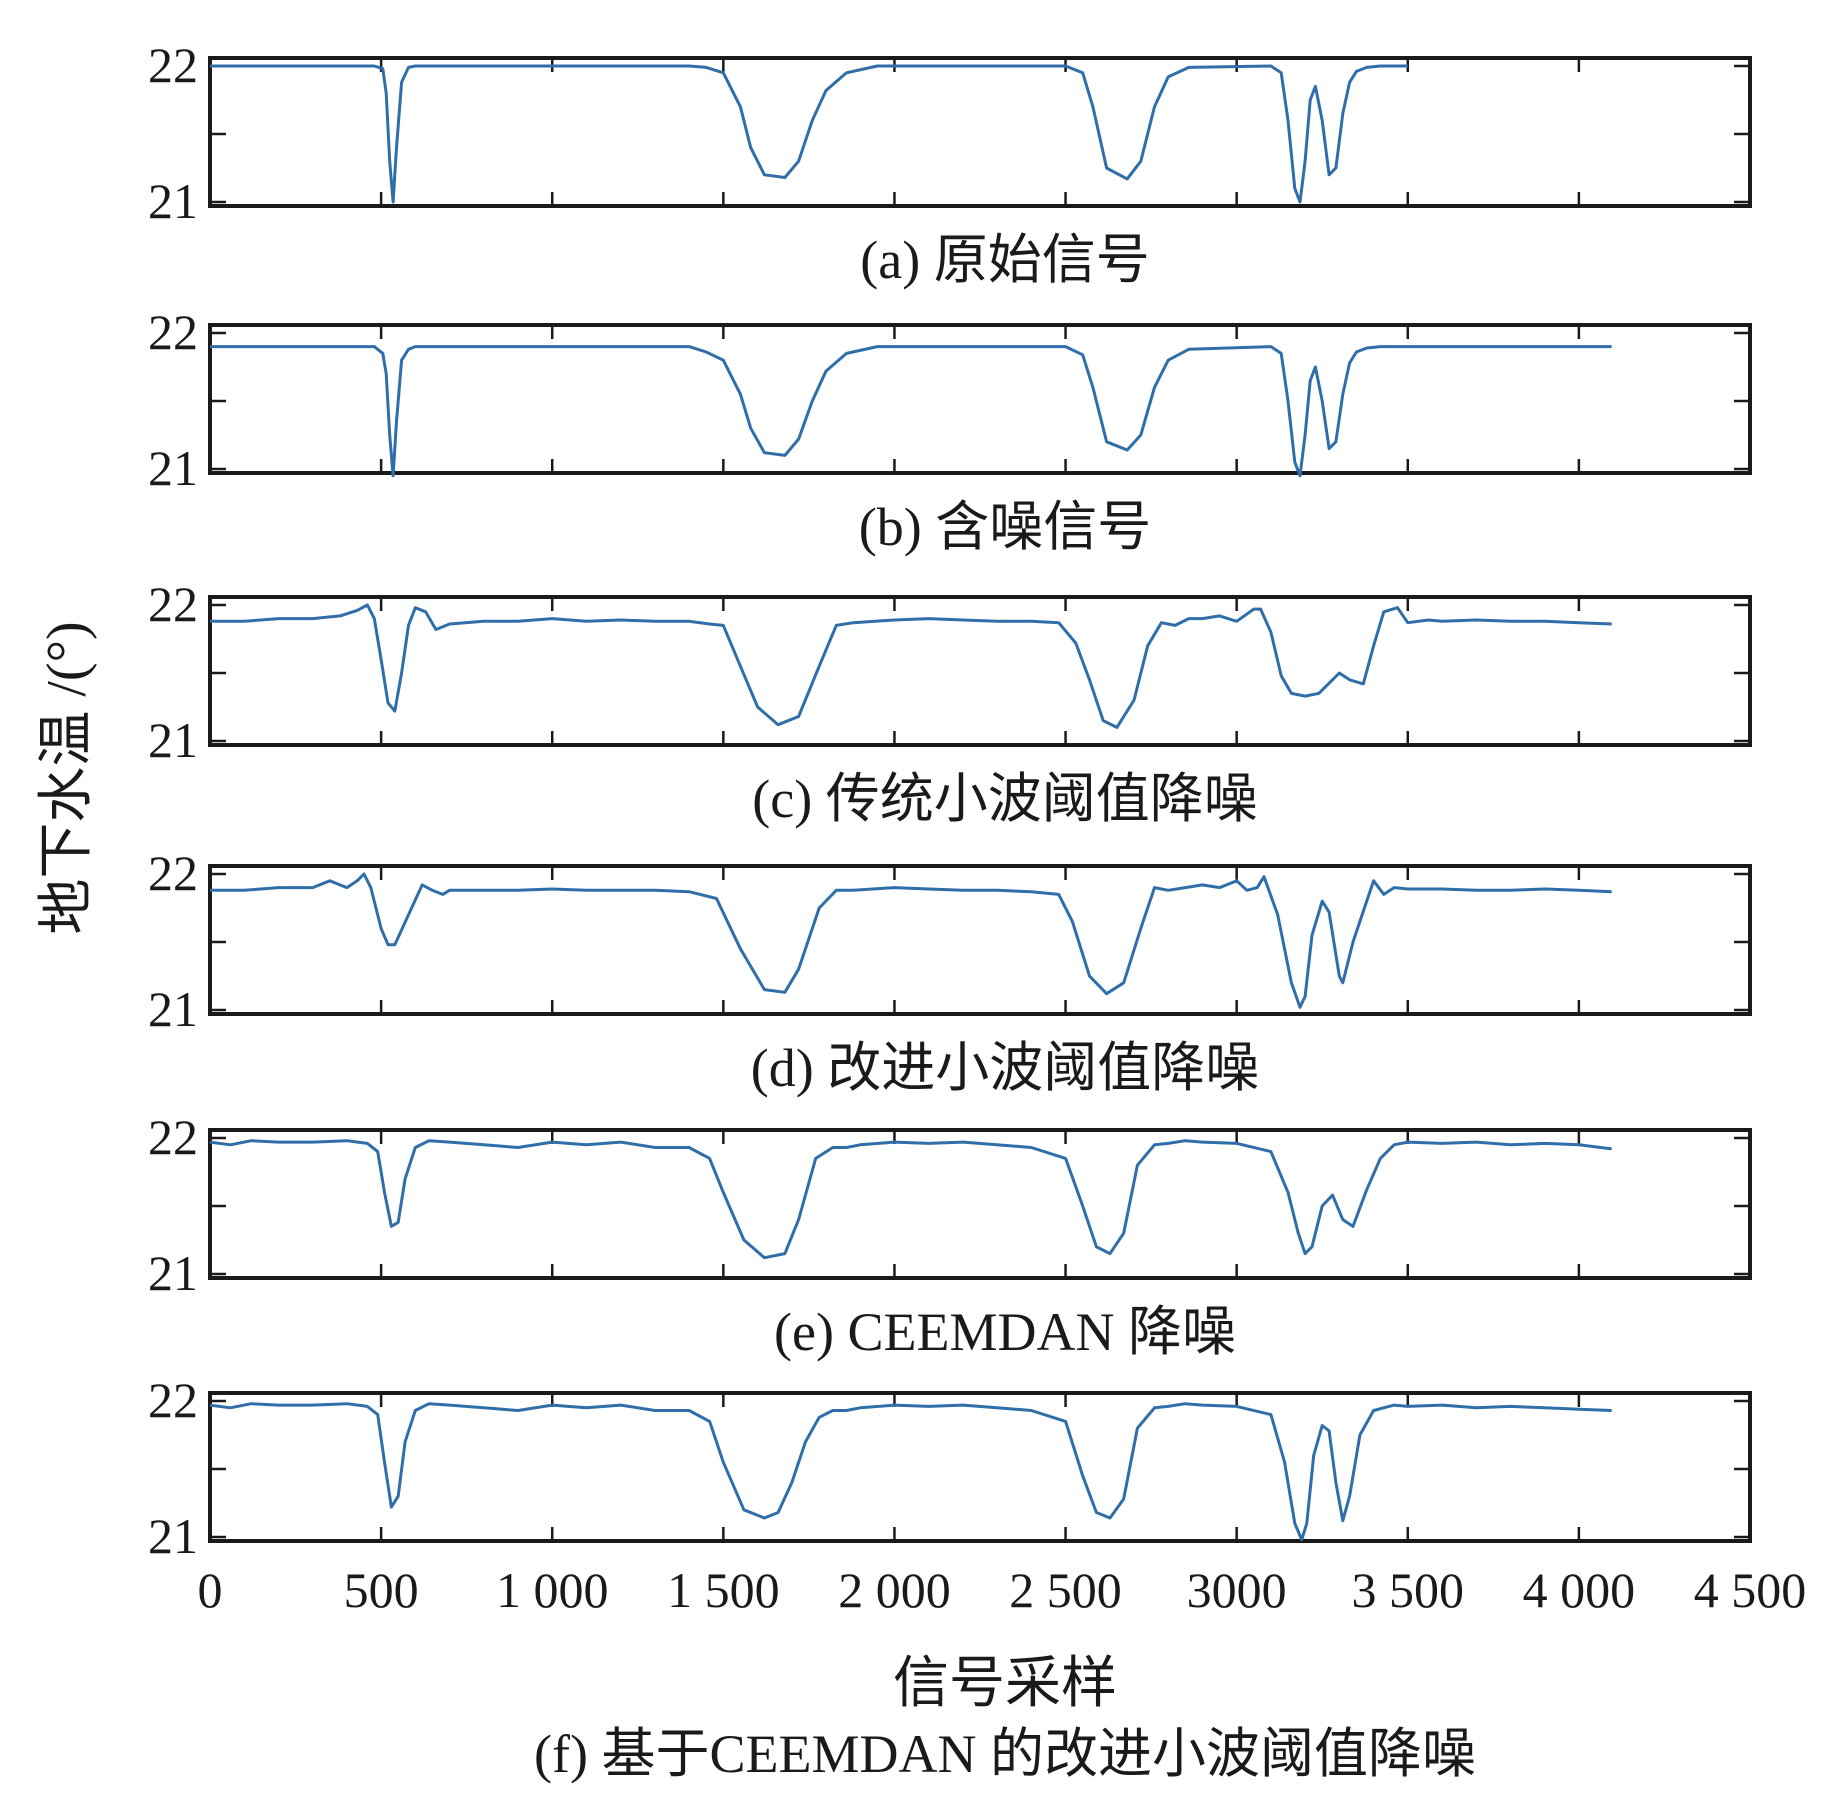 Image resolution: width=1843 pixels, height=1795 pixels. What do you see at coordinates (210, 1590) in the screenshot?
I see `x-tick-label: 0` at bounding box center [210, 1590].